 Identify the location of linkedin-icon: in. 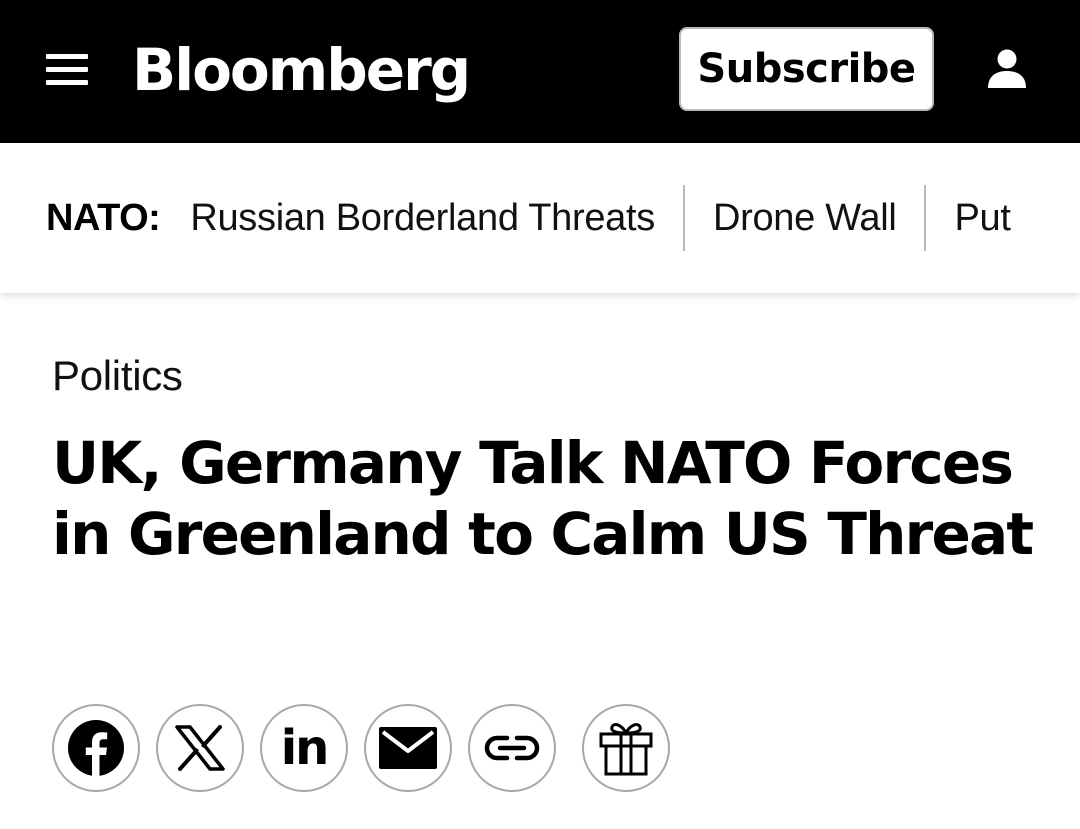
(305, 748).